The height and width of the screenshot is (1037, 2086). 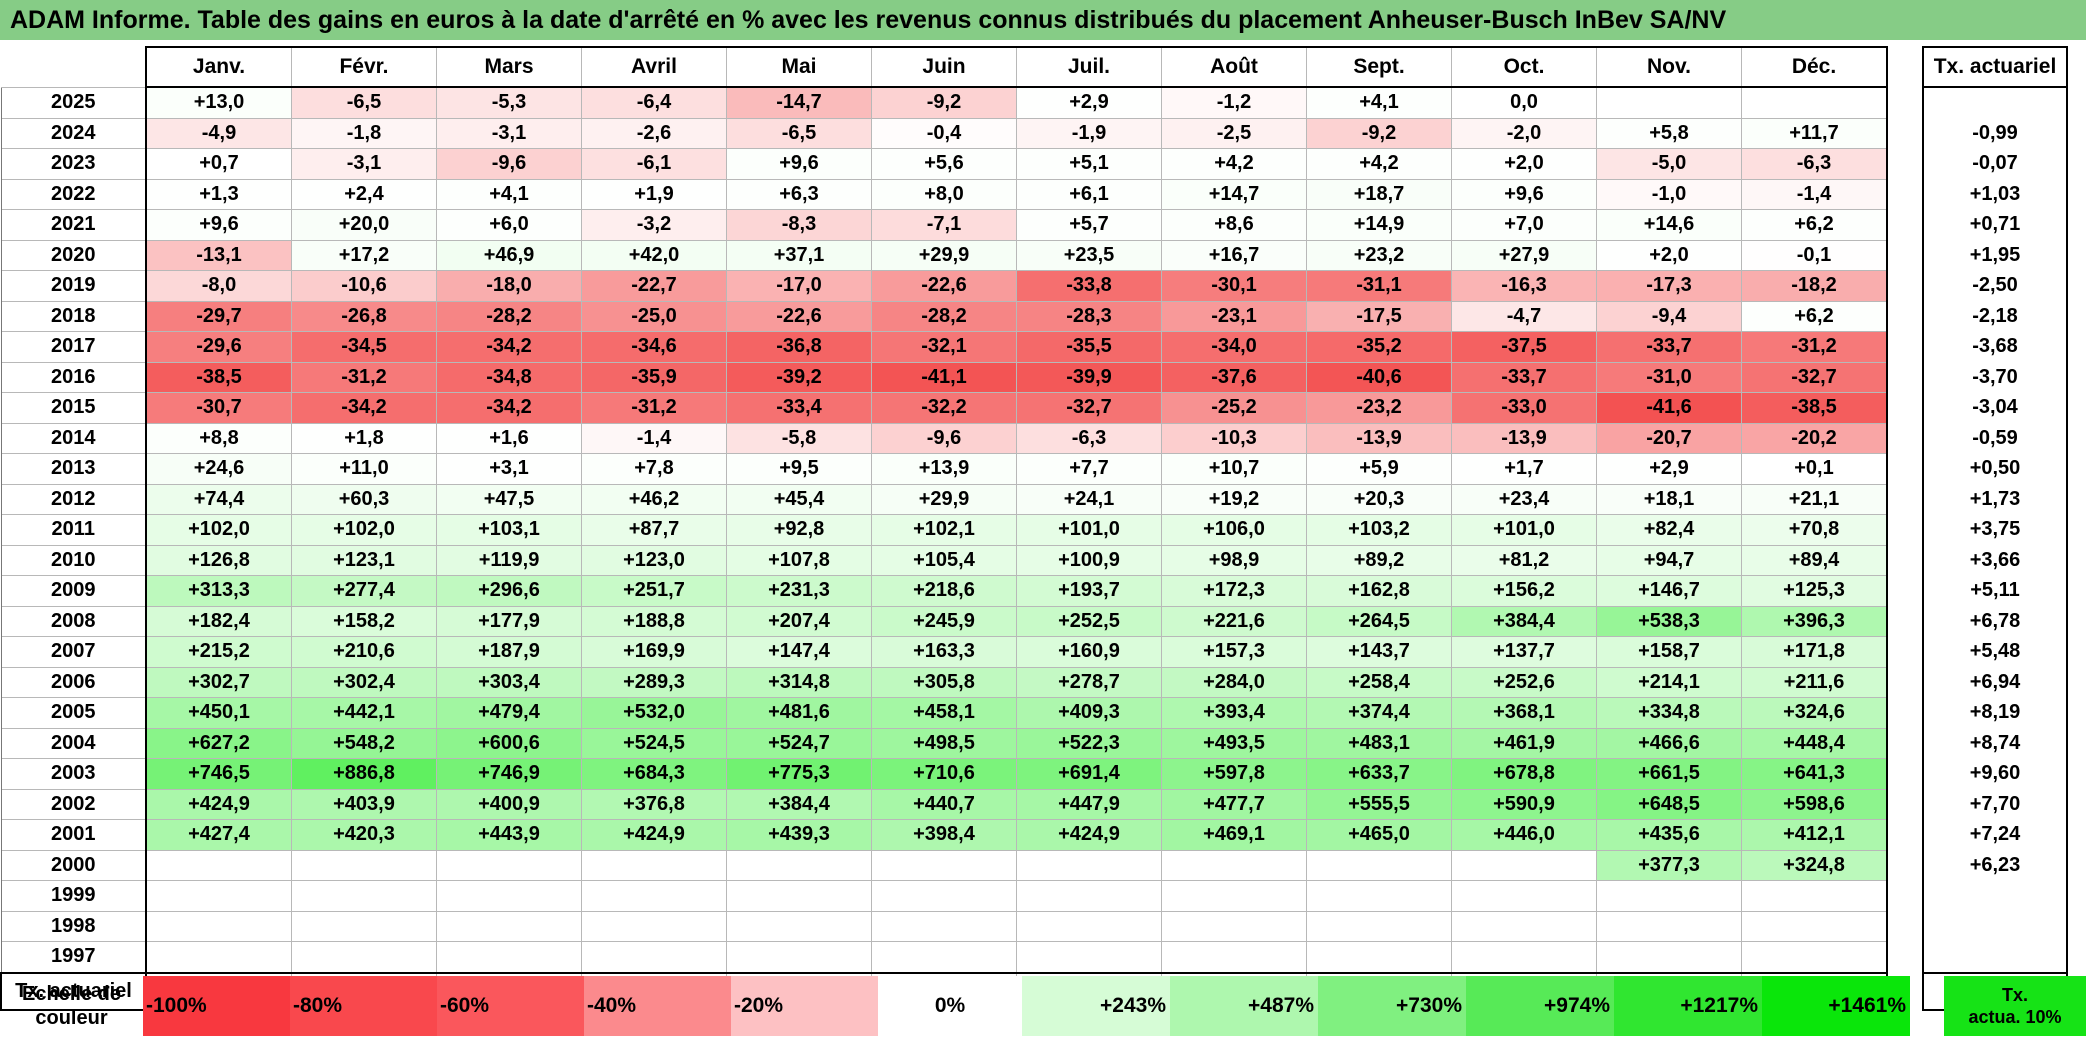 I want to click on value-cell: +1,8, so click(x=364, y=438).